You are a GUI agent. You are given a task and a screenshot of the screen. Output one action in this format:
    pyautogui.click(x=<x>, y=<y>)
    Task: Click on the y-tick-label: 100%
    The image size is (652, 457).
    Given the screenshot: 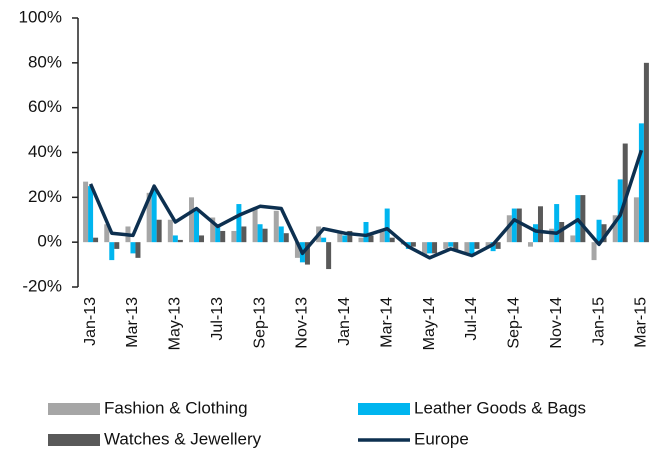 What is the action you would take?
    pyautogui.click(x=40, y=16)
    